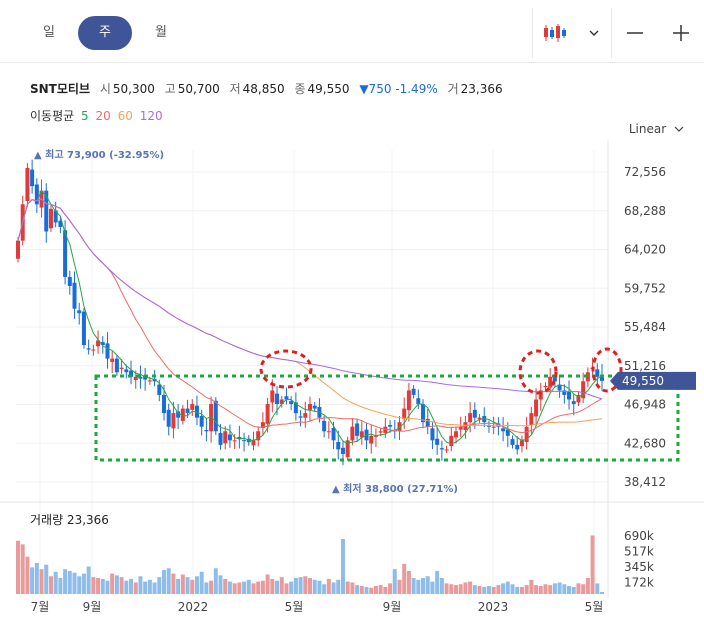 Image resolution: width=704 pixels, height=622 pixels. What do you see at coordinates (645, 327) in the screenshot?
I see `y-tick-label: 55,484` at bounding box center [645, 327].